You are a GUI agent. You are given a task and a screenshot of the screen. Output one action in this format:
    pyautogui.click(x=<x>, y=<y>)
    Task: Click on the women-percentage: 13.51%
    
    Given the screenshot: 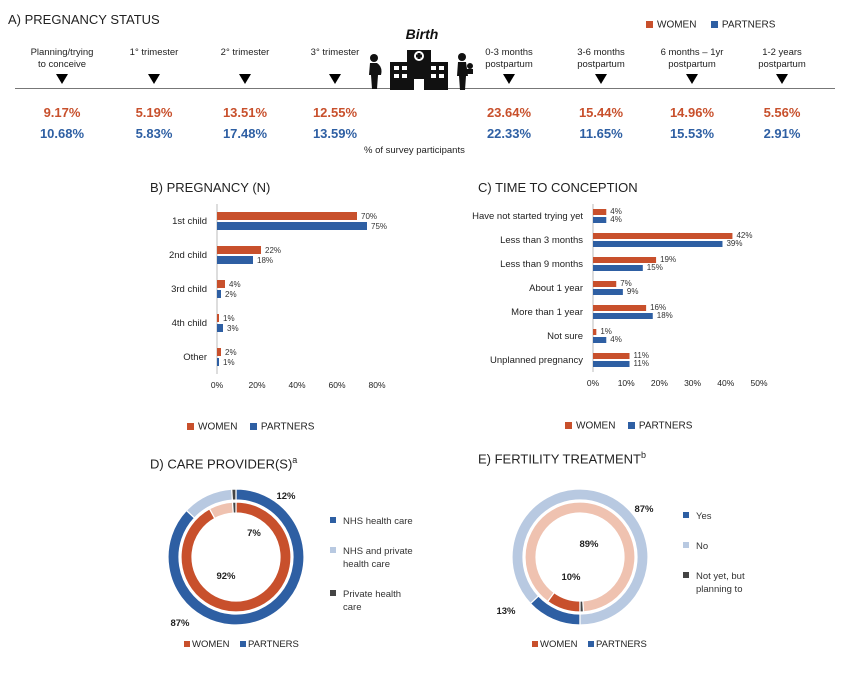 What is the action you would take?
    pyautogui.click(x=245, y=112)
    